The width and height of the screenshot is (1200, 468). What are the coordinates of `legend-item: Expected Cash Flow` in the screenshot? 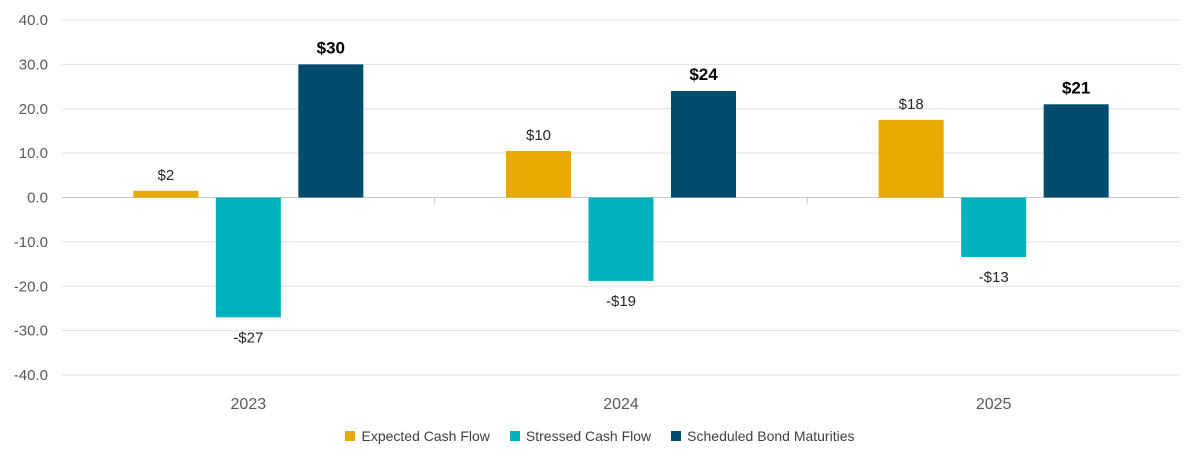 It's located at (417, 436).